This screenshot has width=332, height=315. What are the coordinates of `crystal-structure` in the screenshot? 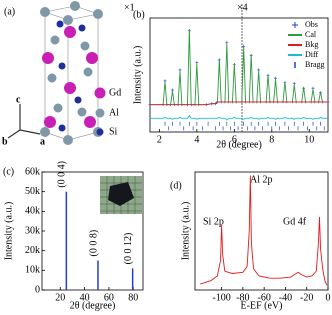 It's located at (56, 73).